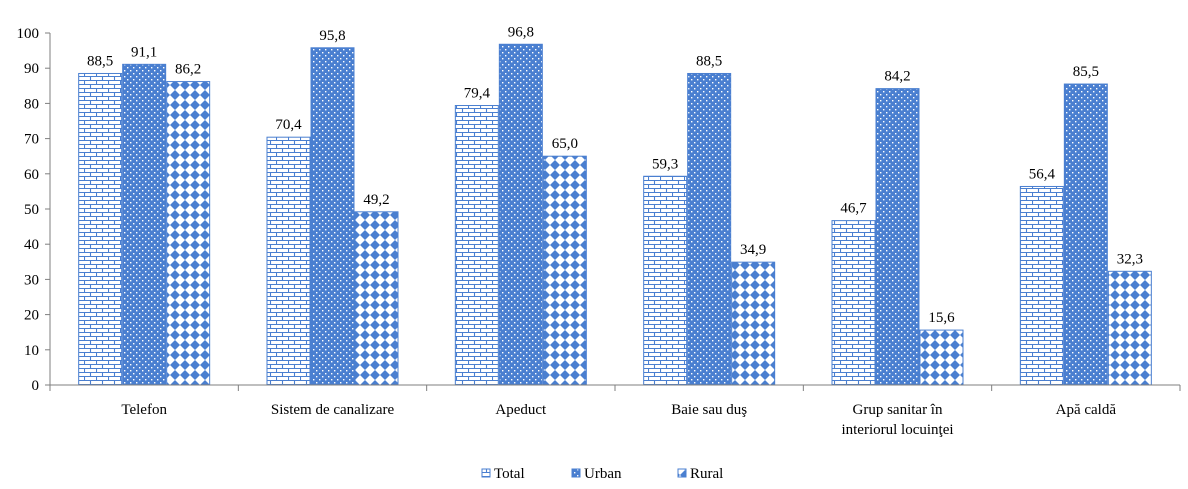  I want to click on legend-item-urban: Urban, so click(596, 474).